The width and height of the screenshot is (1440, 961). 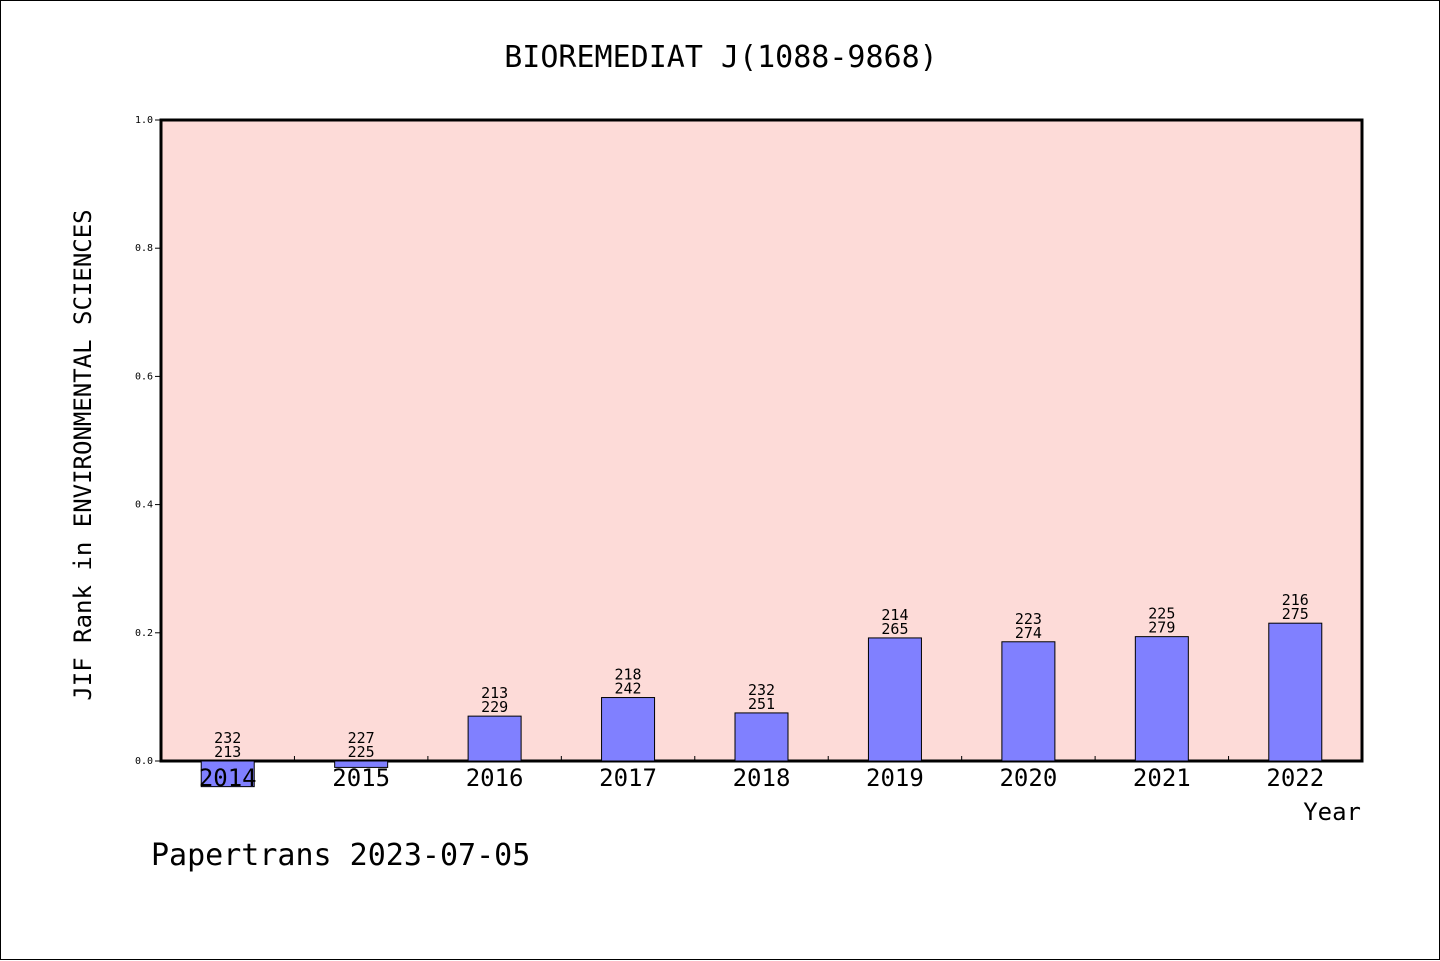 I want to click on x-tick-label: 2014, so click(x=228, y=778).